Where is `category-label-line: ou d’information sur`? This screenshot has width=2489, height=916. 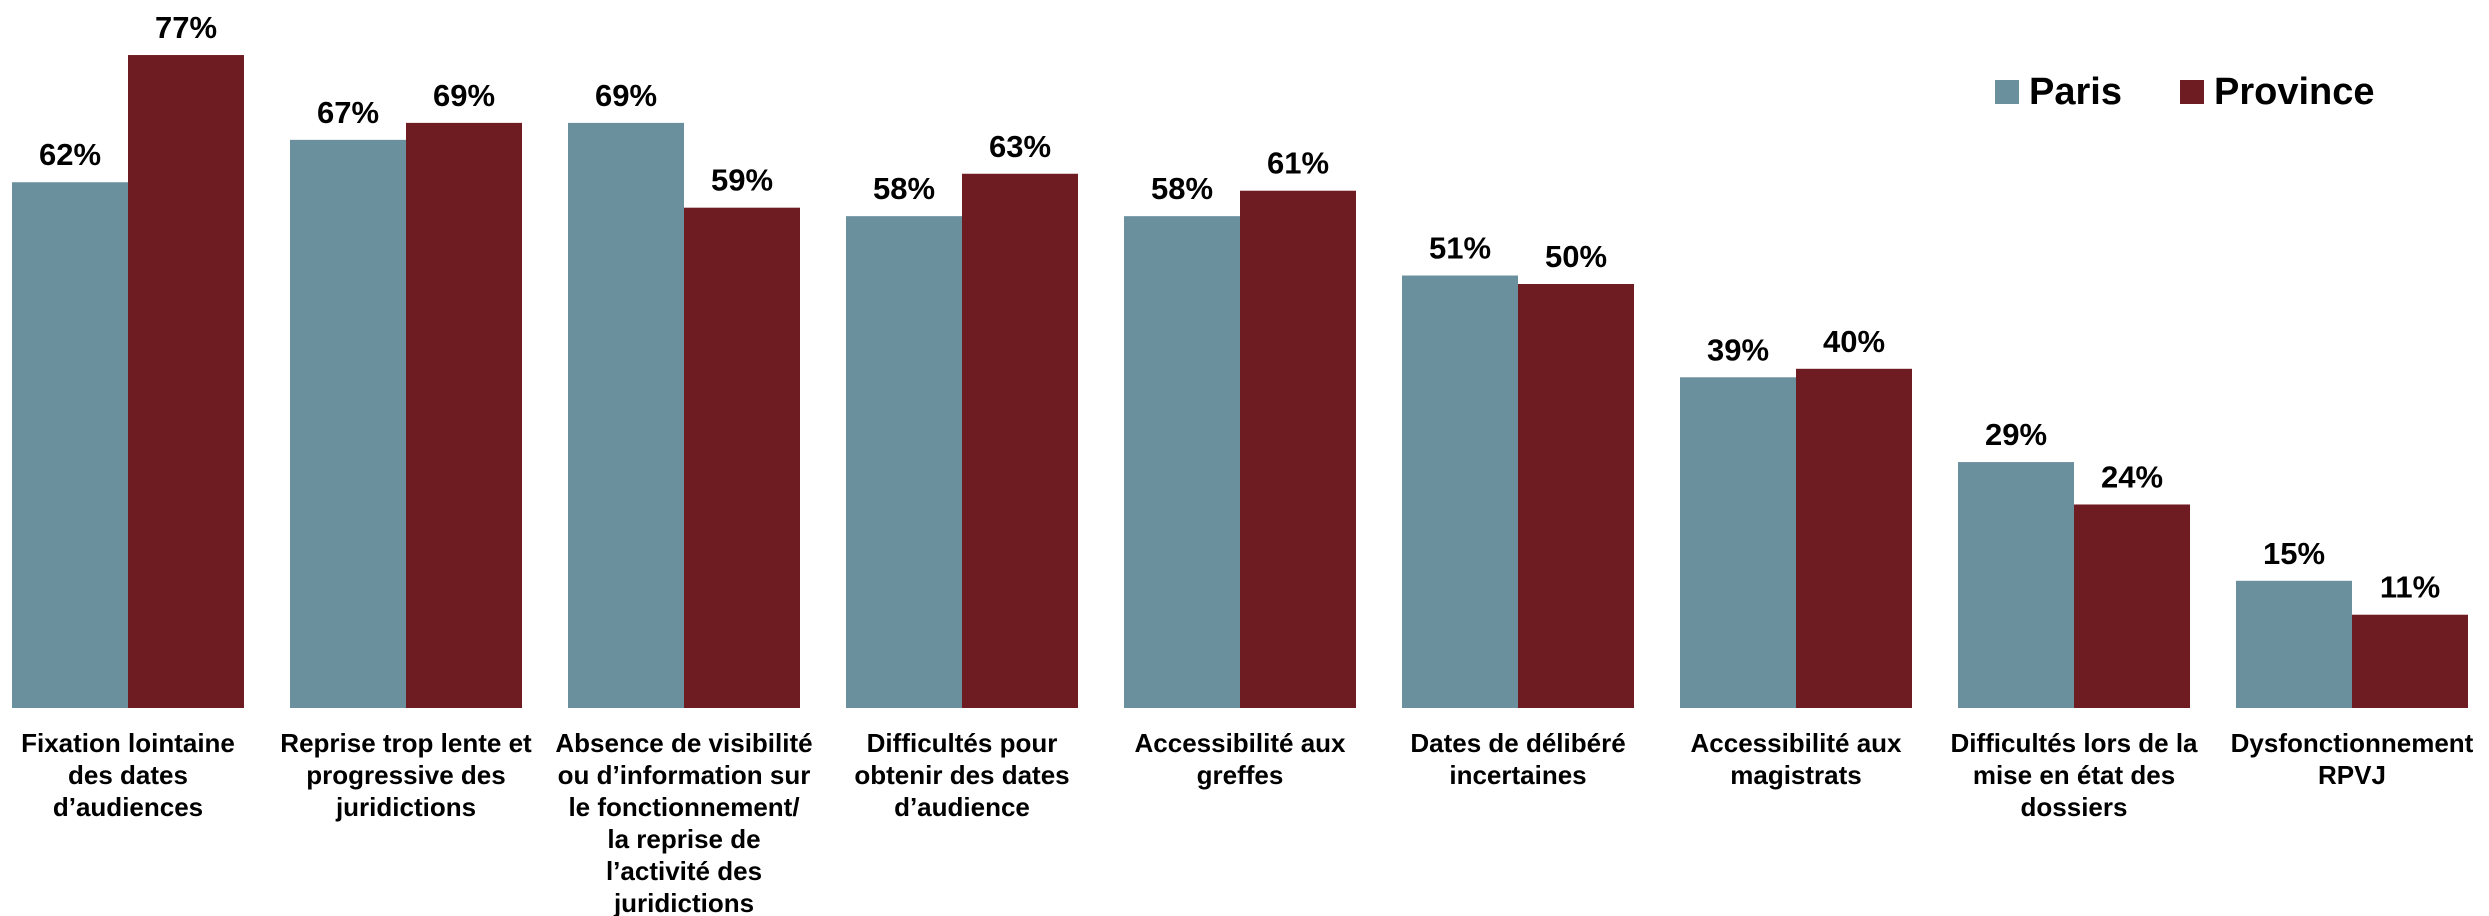
category-label-line: ou d’information sur is located at coordinates (684, 775).